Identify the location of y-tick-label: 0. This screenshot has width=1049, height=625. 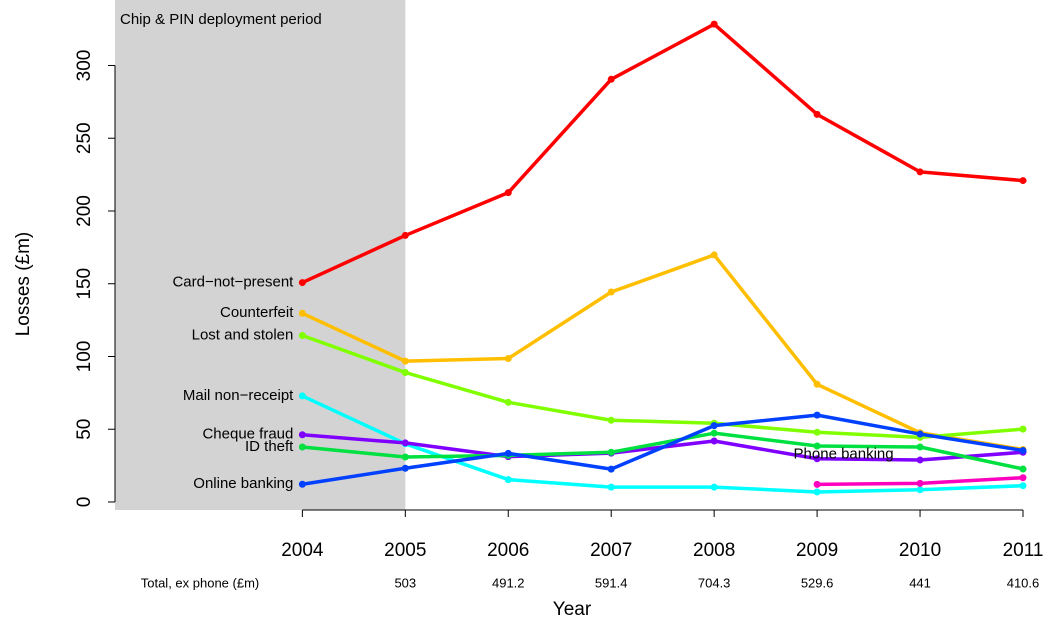
(84, 502).